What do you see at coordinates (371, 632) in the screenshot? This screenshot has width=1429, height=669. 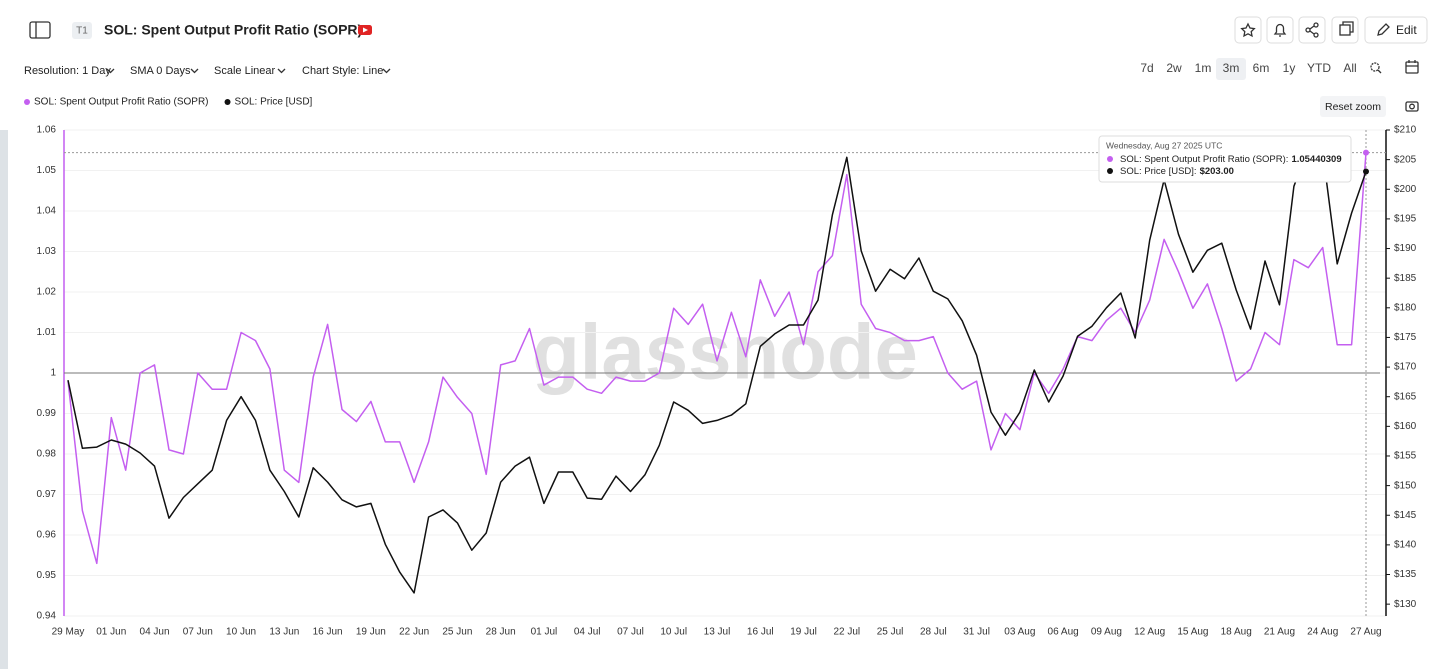 I see `x-tick-label: 19 Jun` at bounding box center [371, 632].